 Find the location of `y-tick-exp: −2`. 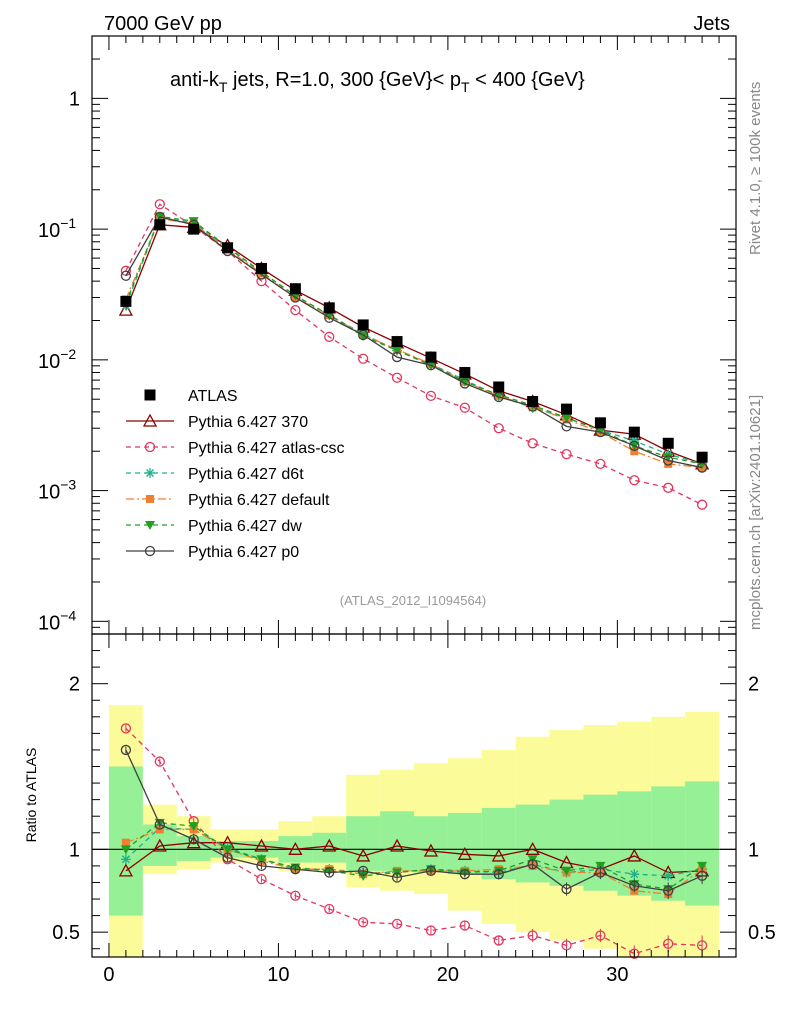

y-tick-exp: −2 is located at coordinates (68, 354).